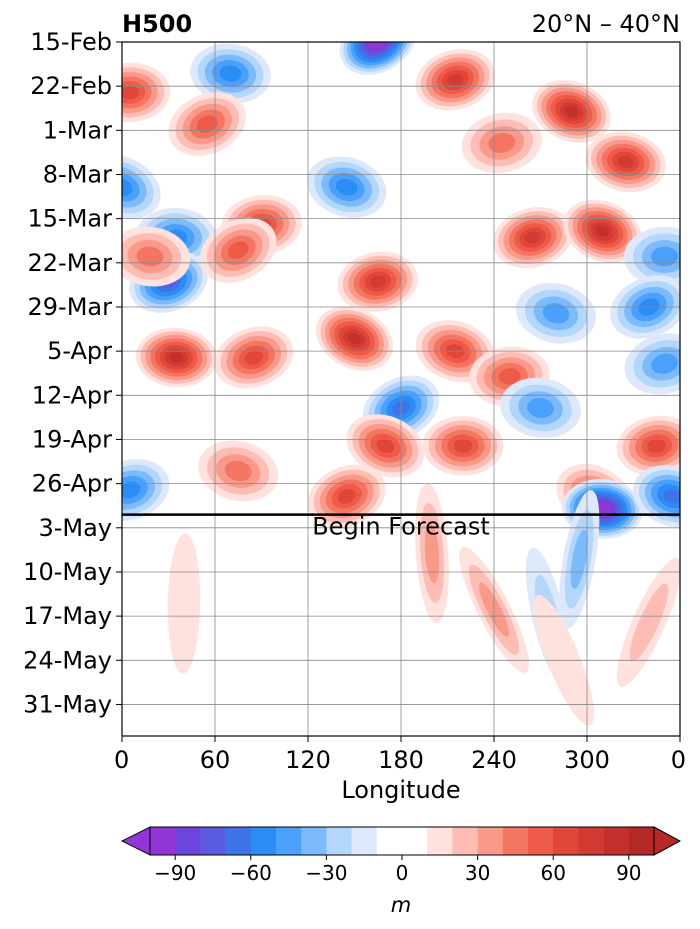 The height and width of the screenshot is (929, 700). What do you see at coordinates (135, 841) in the screenshot?
I see `colorbar-extend-low` at bounding box center [135, 841].